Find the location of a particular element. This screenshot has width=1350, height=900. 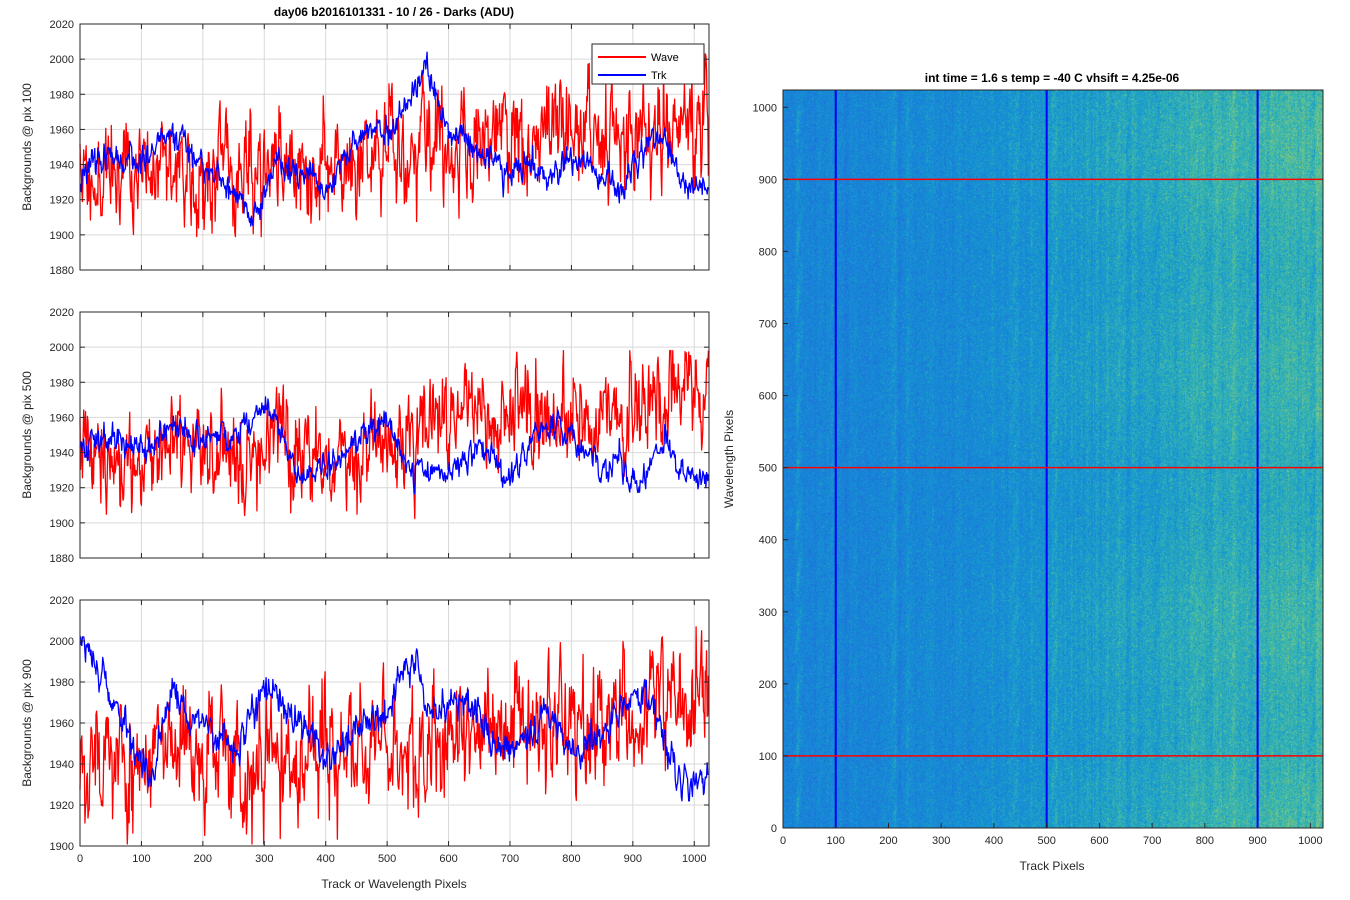

x-tick-label: 600 is located at coordinates (448, 859).